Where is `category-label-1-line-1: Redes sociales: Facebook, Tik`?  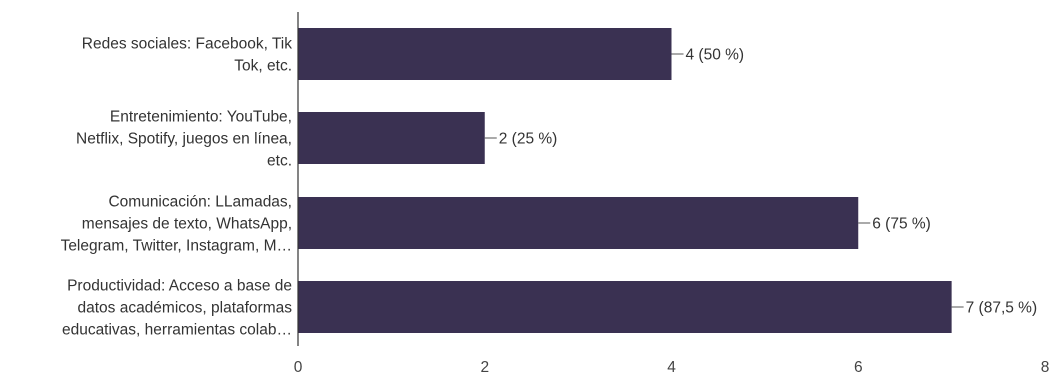
category-label-1-line-1: Redes sociales: Facebook, Tik is located at coordinates (187, 44).